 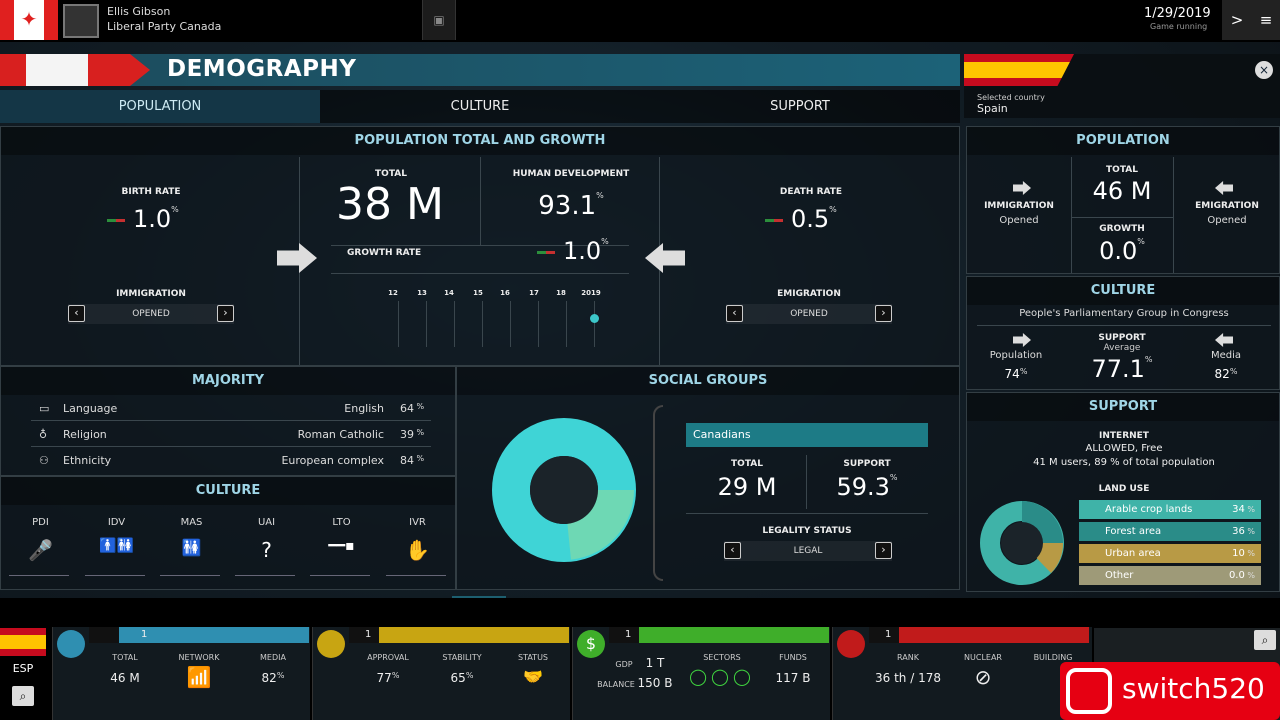 I want to click on question-icon: ?, so click(x=266, y=550).